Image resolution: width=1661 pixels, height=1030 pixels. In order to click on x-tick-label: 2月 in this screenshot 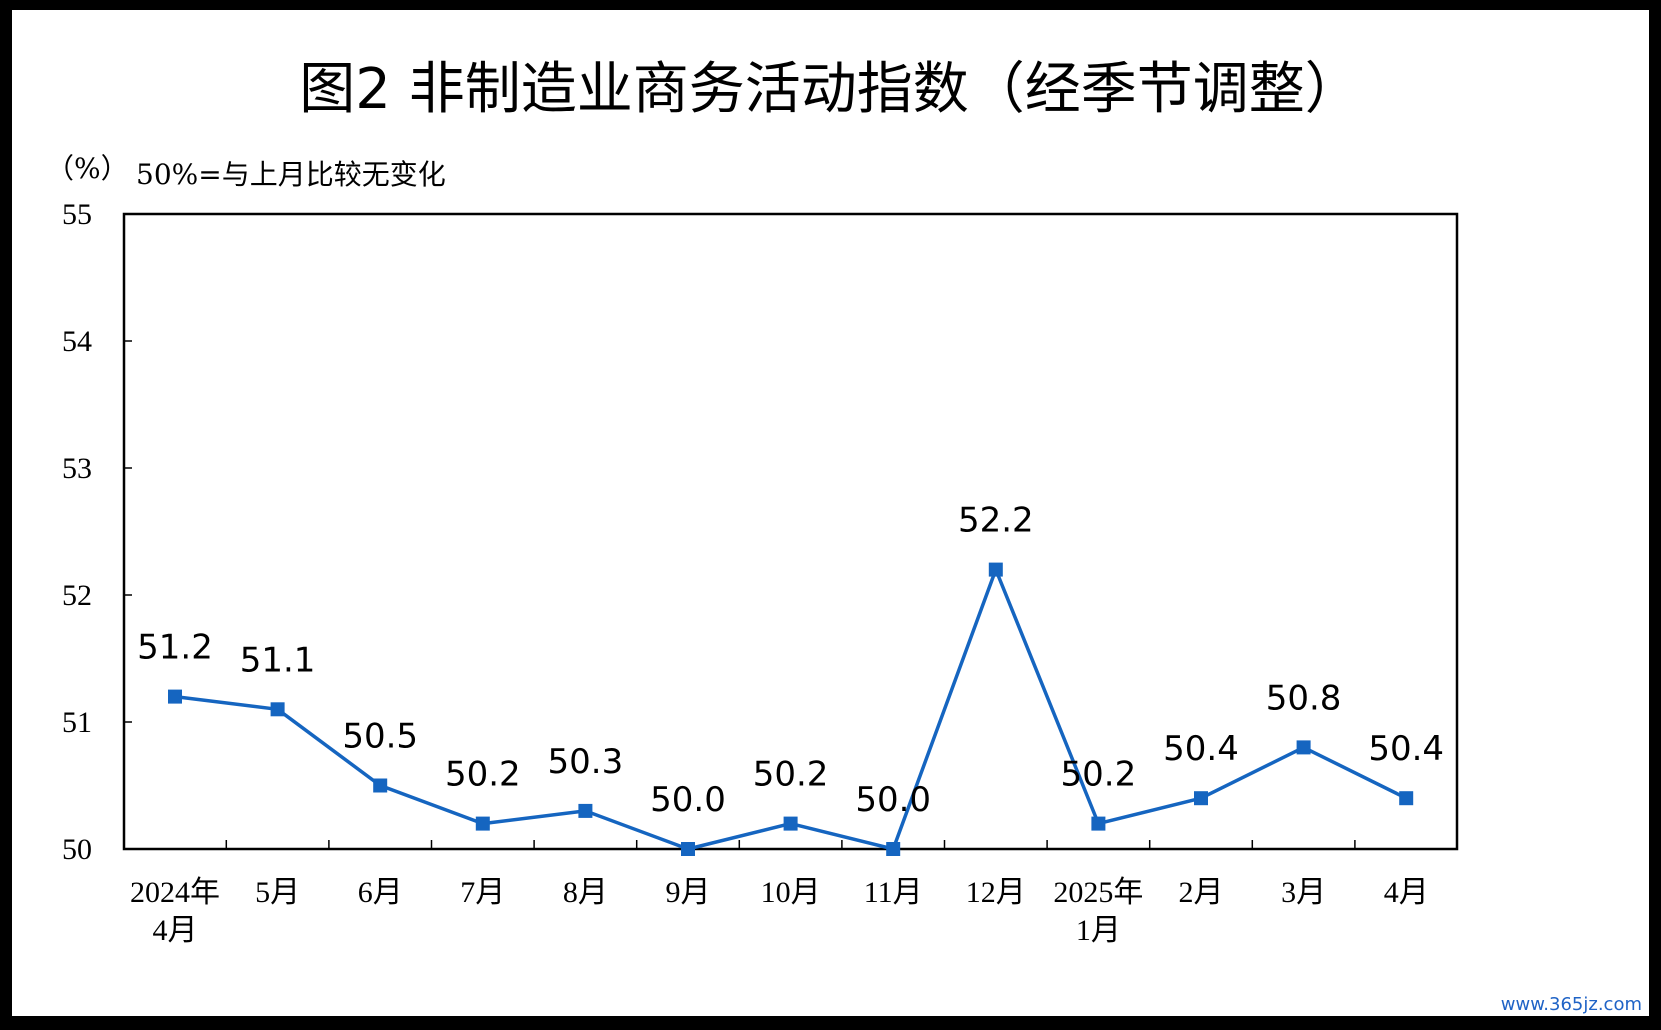, I will do `click(1201, 892)`.